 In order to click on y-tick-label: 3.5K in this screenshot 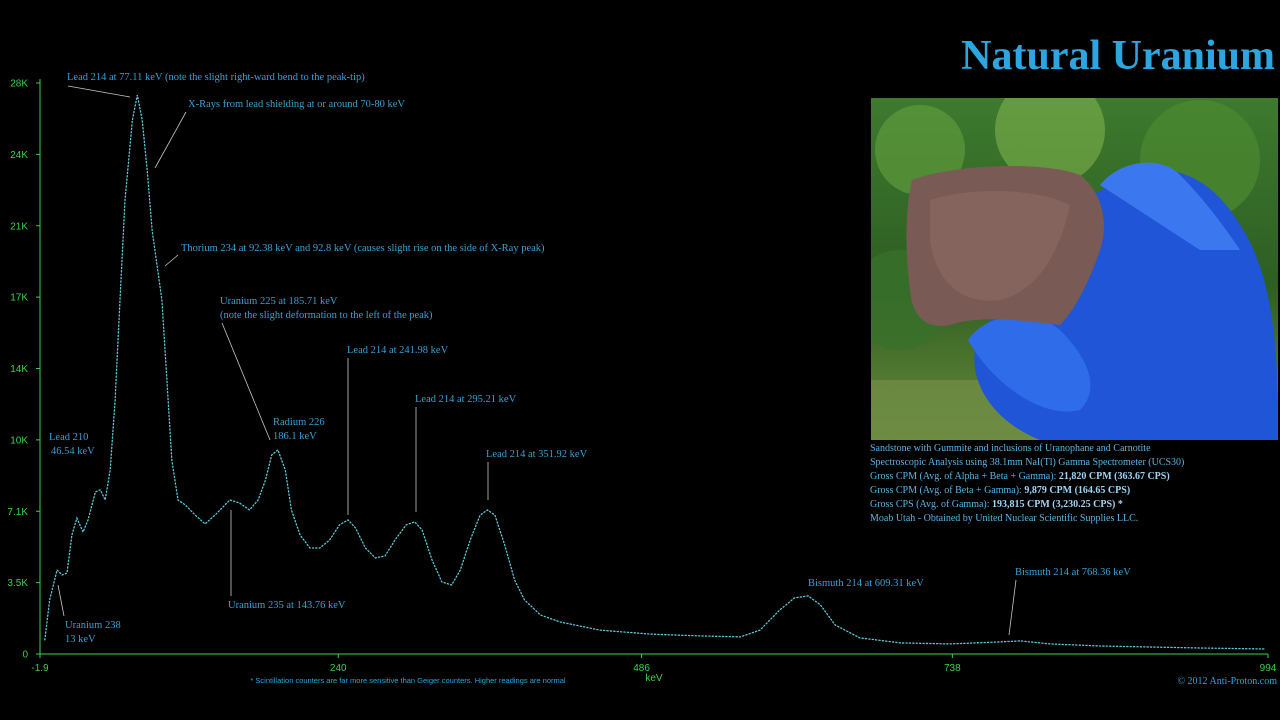, I will do `click(17, 583)`.